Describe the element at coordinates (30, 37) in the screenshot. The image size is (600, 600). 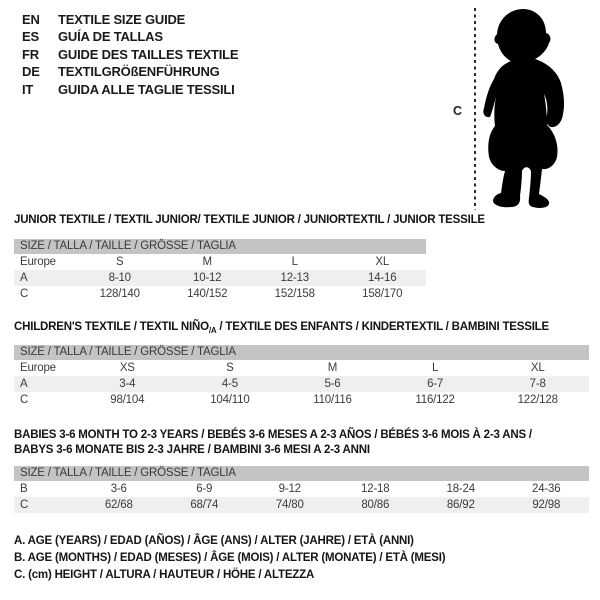
I see `language-code: ES` at that location.